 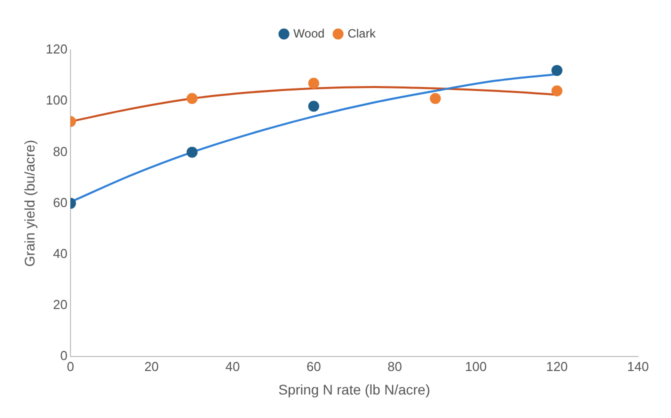 I want to click on x-tick-label: 40, so click(x=232, y=366).